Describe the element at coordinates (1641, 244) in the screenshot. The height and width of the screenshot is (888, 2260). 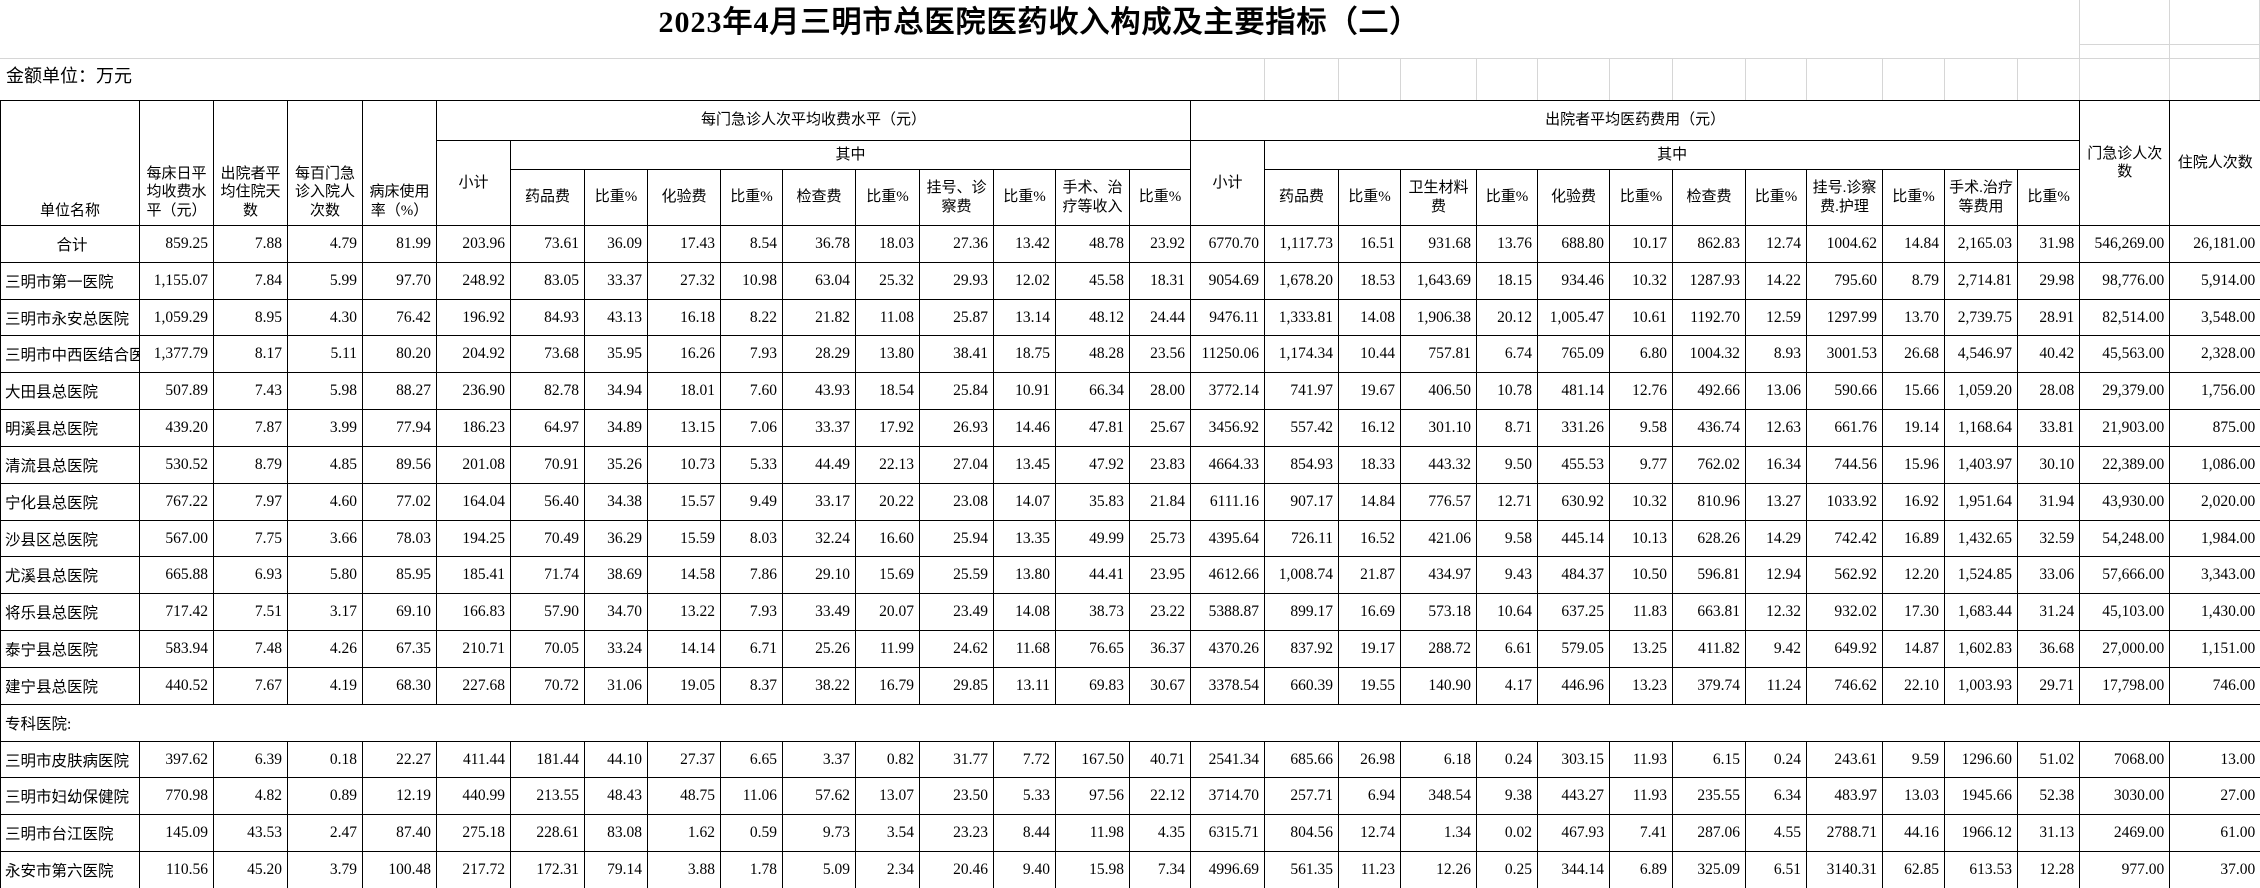
I see `value-cell: 10.17` at that location.